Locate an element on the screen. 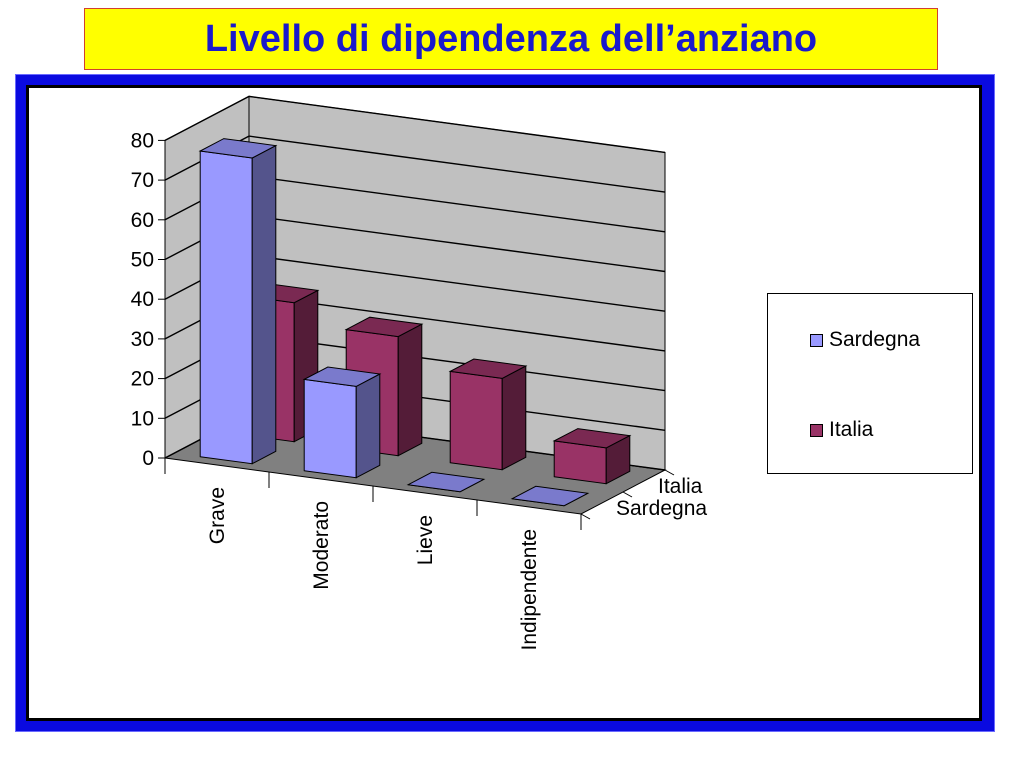 Image resolution: width=1024 pixels, height=768 pixels. y-tick-label: 30 is located at coordinates (142, 339).